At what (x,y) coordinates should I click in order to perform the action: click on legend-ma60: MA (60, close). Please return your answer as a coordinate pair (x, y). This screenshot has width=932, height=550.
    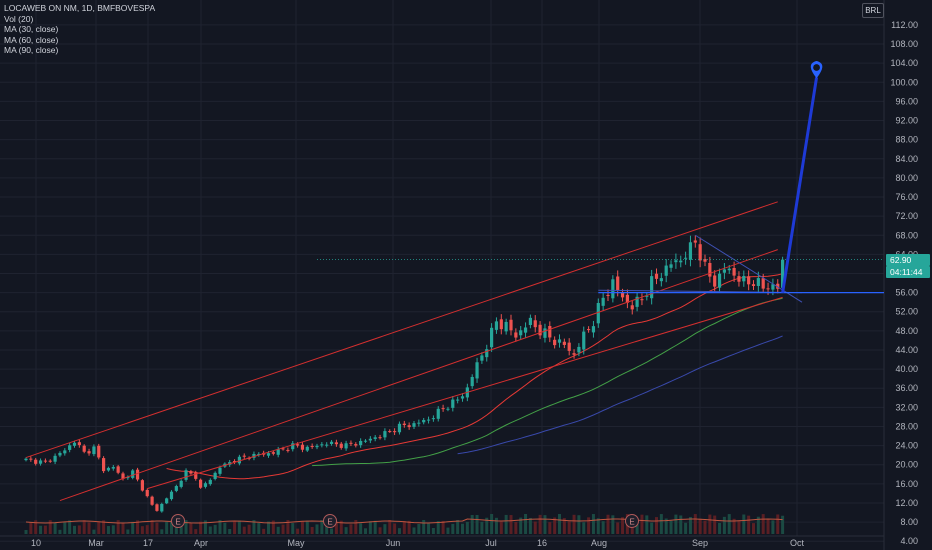
    Looking at the image, I should click on (31, 39).